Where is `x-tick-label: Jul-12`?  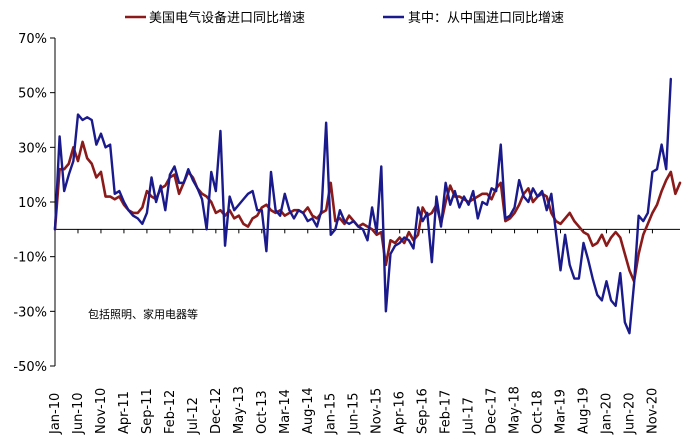
x-tick-label: Jul-12 is located at coordinates (193, 416).